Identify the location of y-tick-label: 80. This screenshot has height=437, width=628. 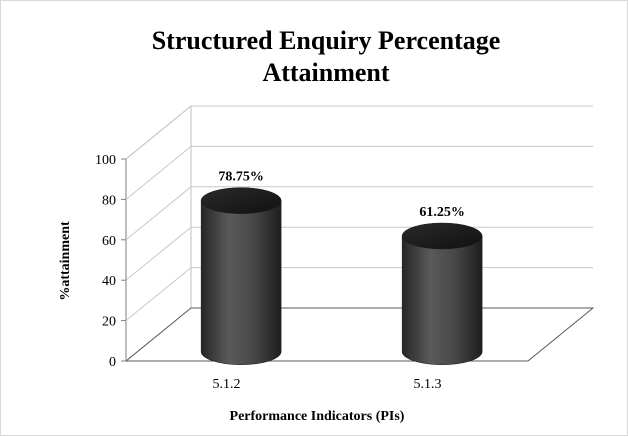
(109, 200).